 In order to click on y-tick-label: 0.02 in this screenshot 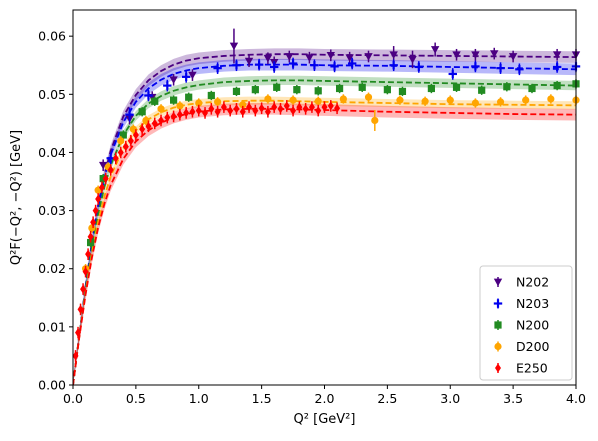, I will do `click(52, 268)`.